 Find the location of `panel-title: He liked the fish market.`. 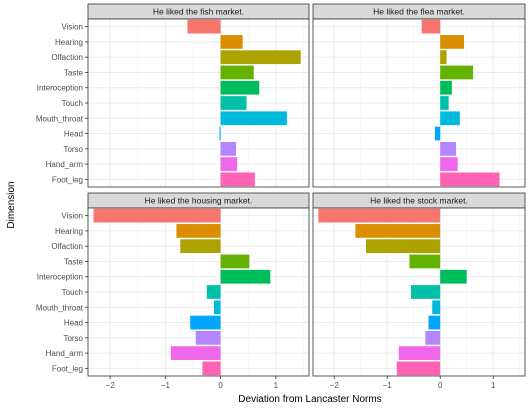

panel-title: He liked the fish market. is located at coordinates (198, 12).